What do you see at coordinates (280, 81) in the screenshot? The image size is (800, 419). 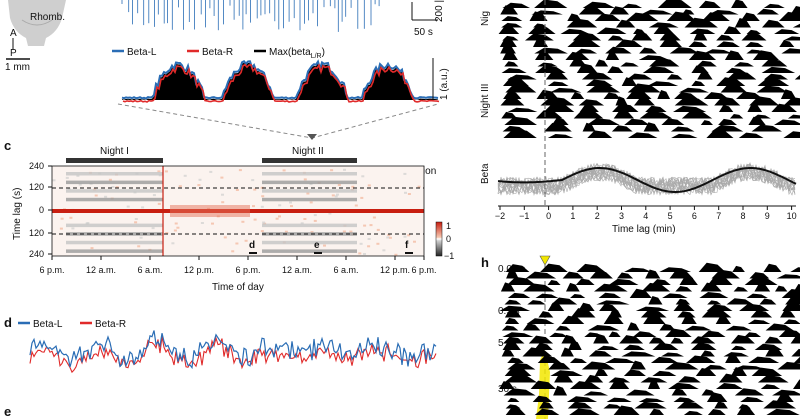 I see `beta-trace-panel-b` at bounding box center [280, 81].